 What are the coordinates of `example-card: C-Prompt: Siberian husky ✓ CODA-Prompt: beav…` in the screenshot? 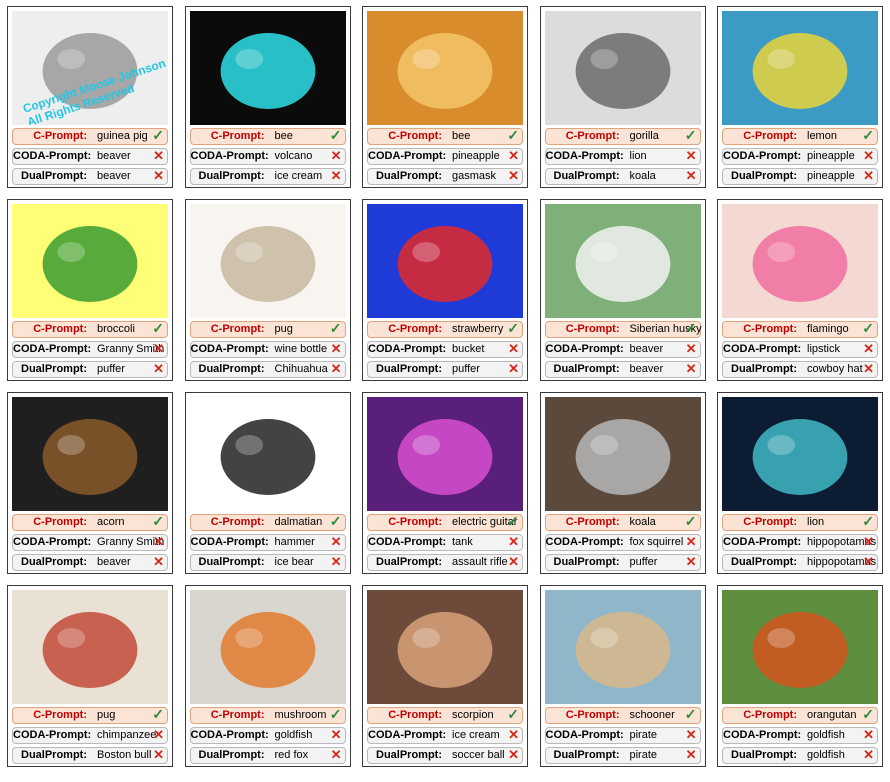 It's located at (622, 290).